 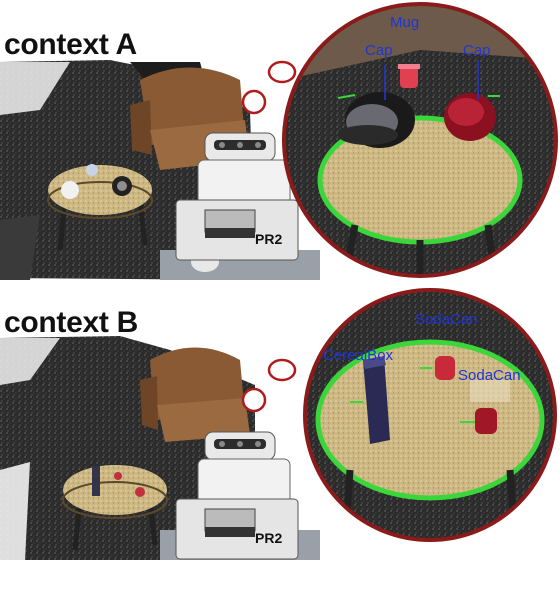 What do you see at coordinates (268, 239) in the screenshot?
I see `pr2-label-a: PR2` at bounding box center [268, 239].